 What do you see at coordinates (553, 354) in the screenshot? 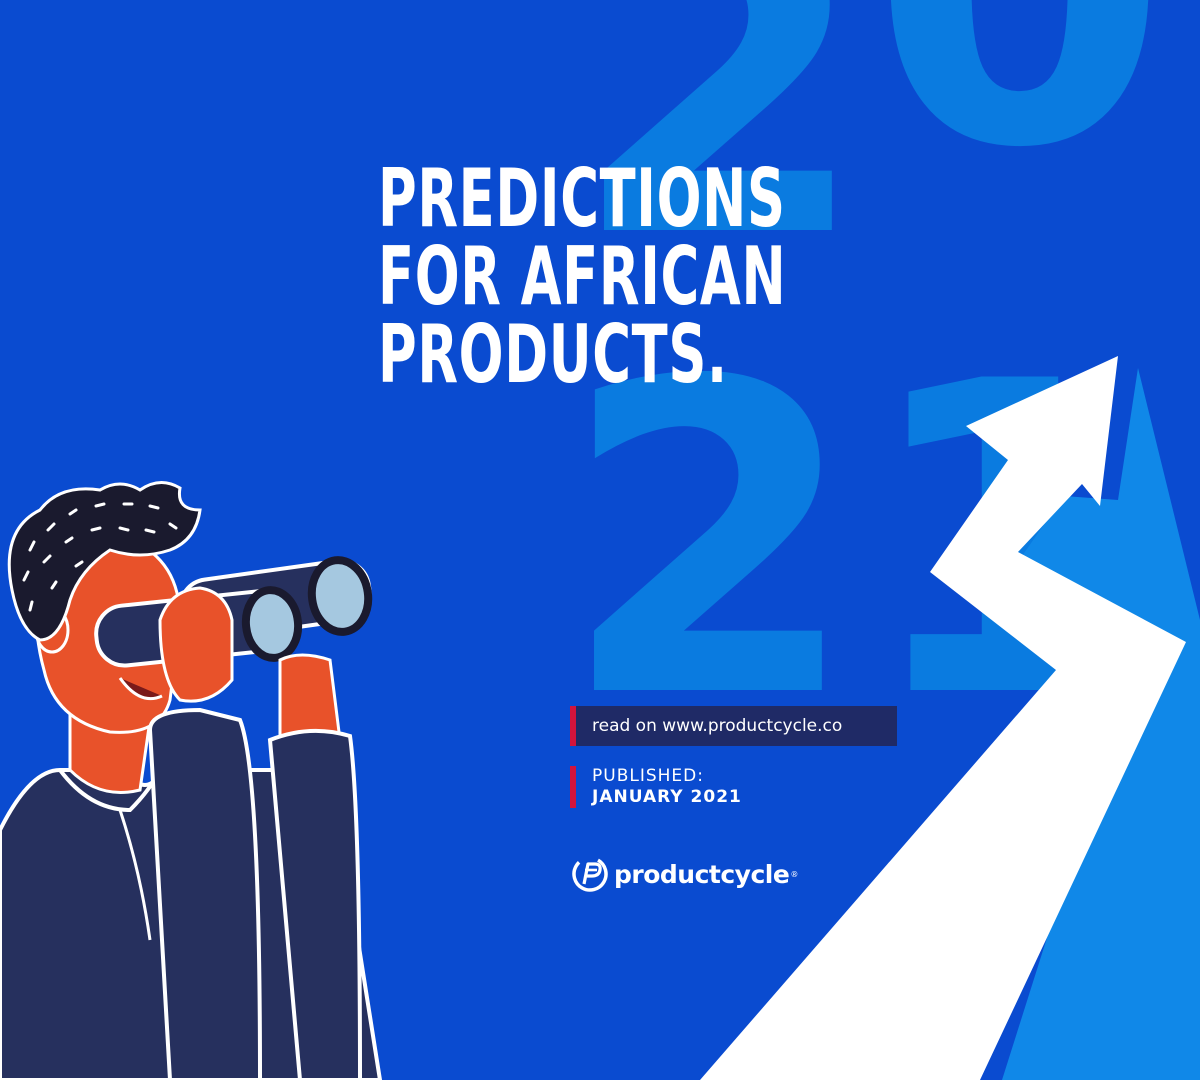
I see `headline-line-3: PRODUCTS.` at bounding box center [553, 354].